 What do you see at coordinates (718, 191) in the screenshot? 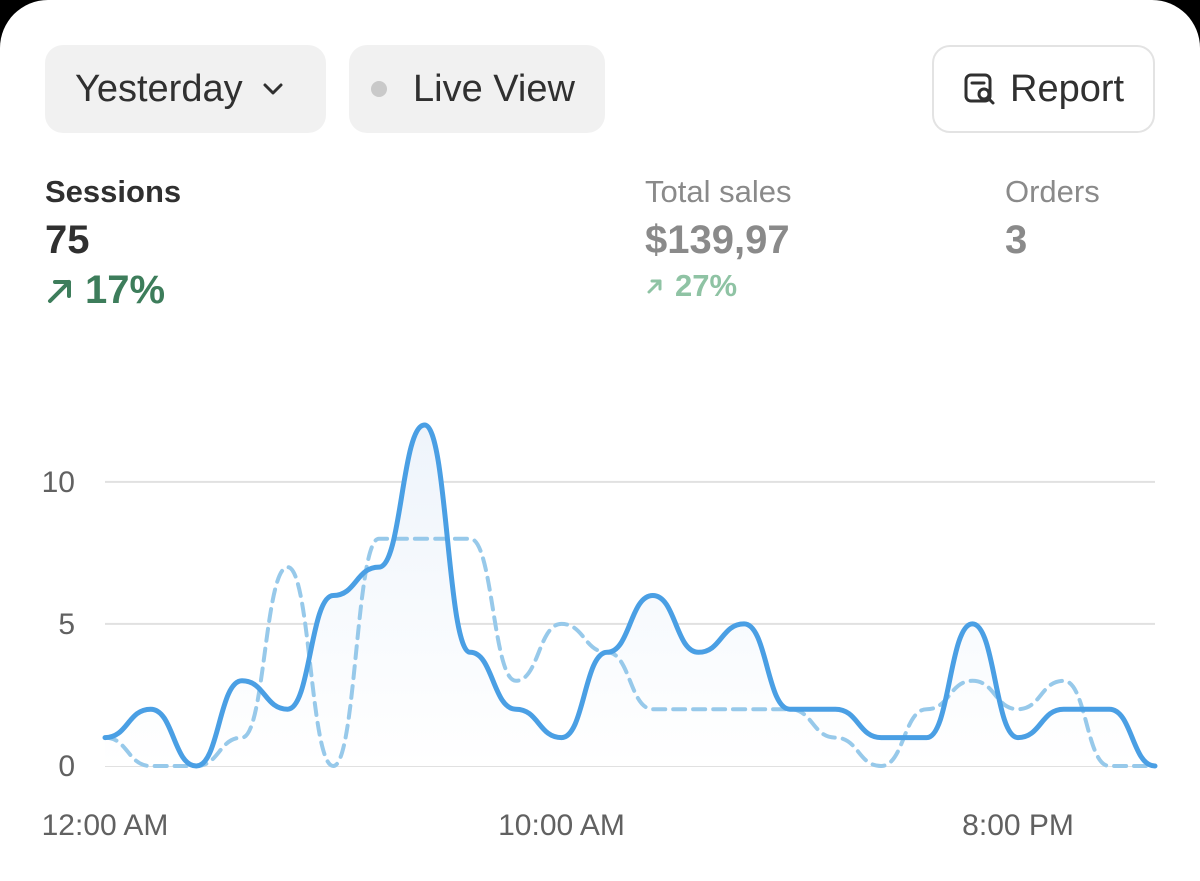
I see `metric-label: Total sales` at bounding box center [718, 191].